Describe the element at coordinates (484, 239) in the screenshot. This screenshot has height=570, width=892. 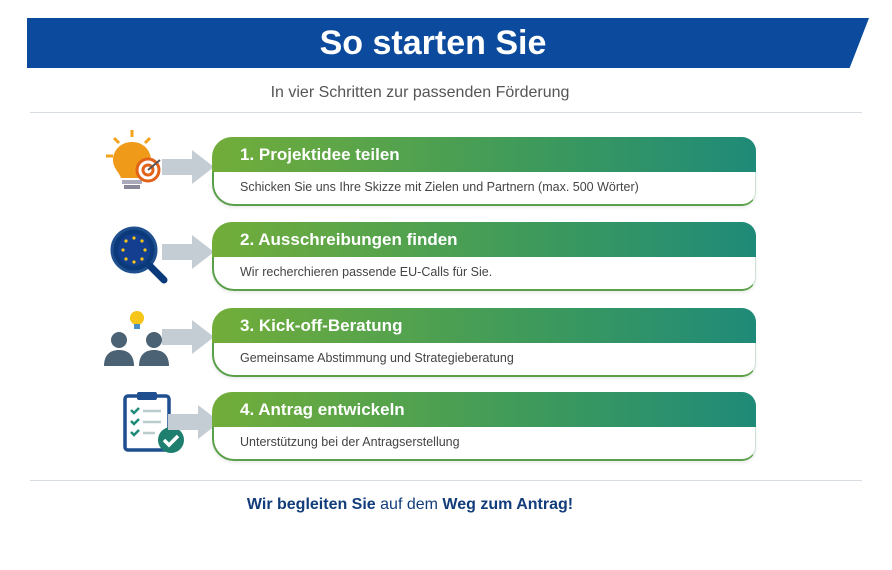
I see `step-title: 2. Ausschreibungen finden` at that location.